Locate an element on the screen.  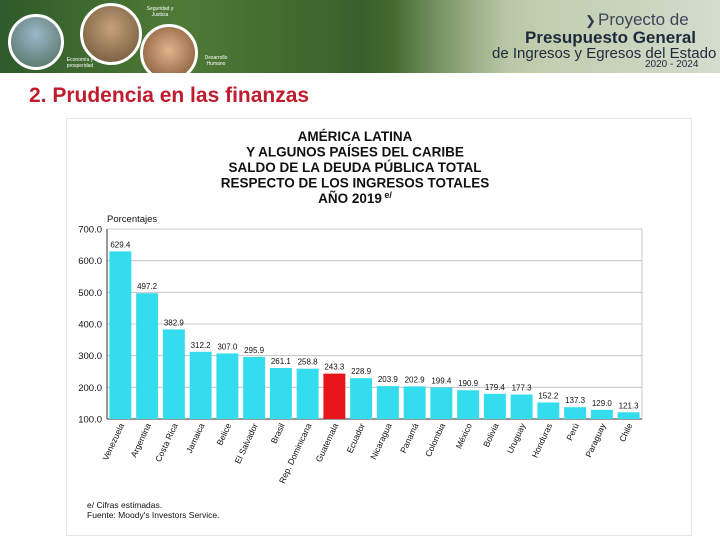
banner-fade is located at coordinates (555, 36).